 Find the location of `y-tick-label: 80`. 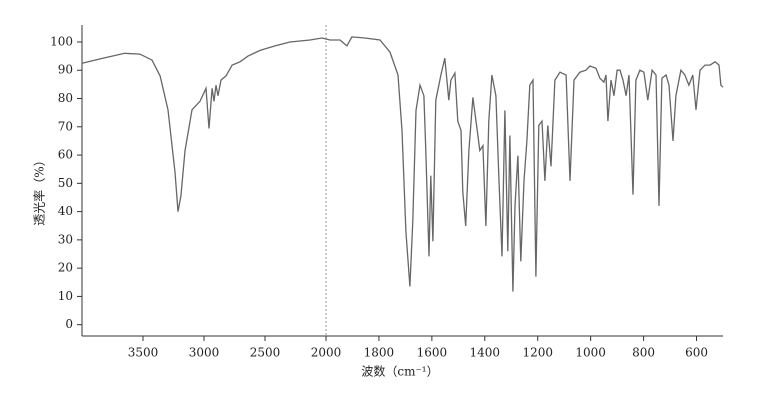

y-tick-label: 80 is located at coordinates (65, 98).